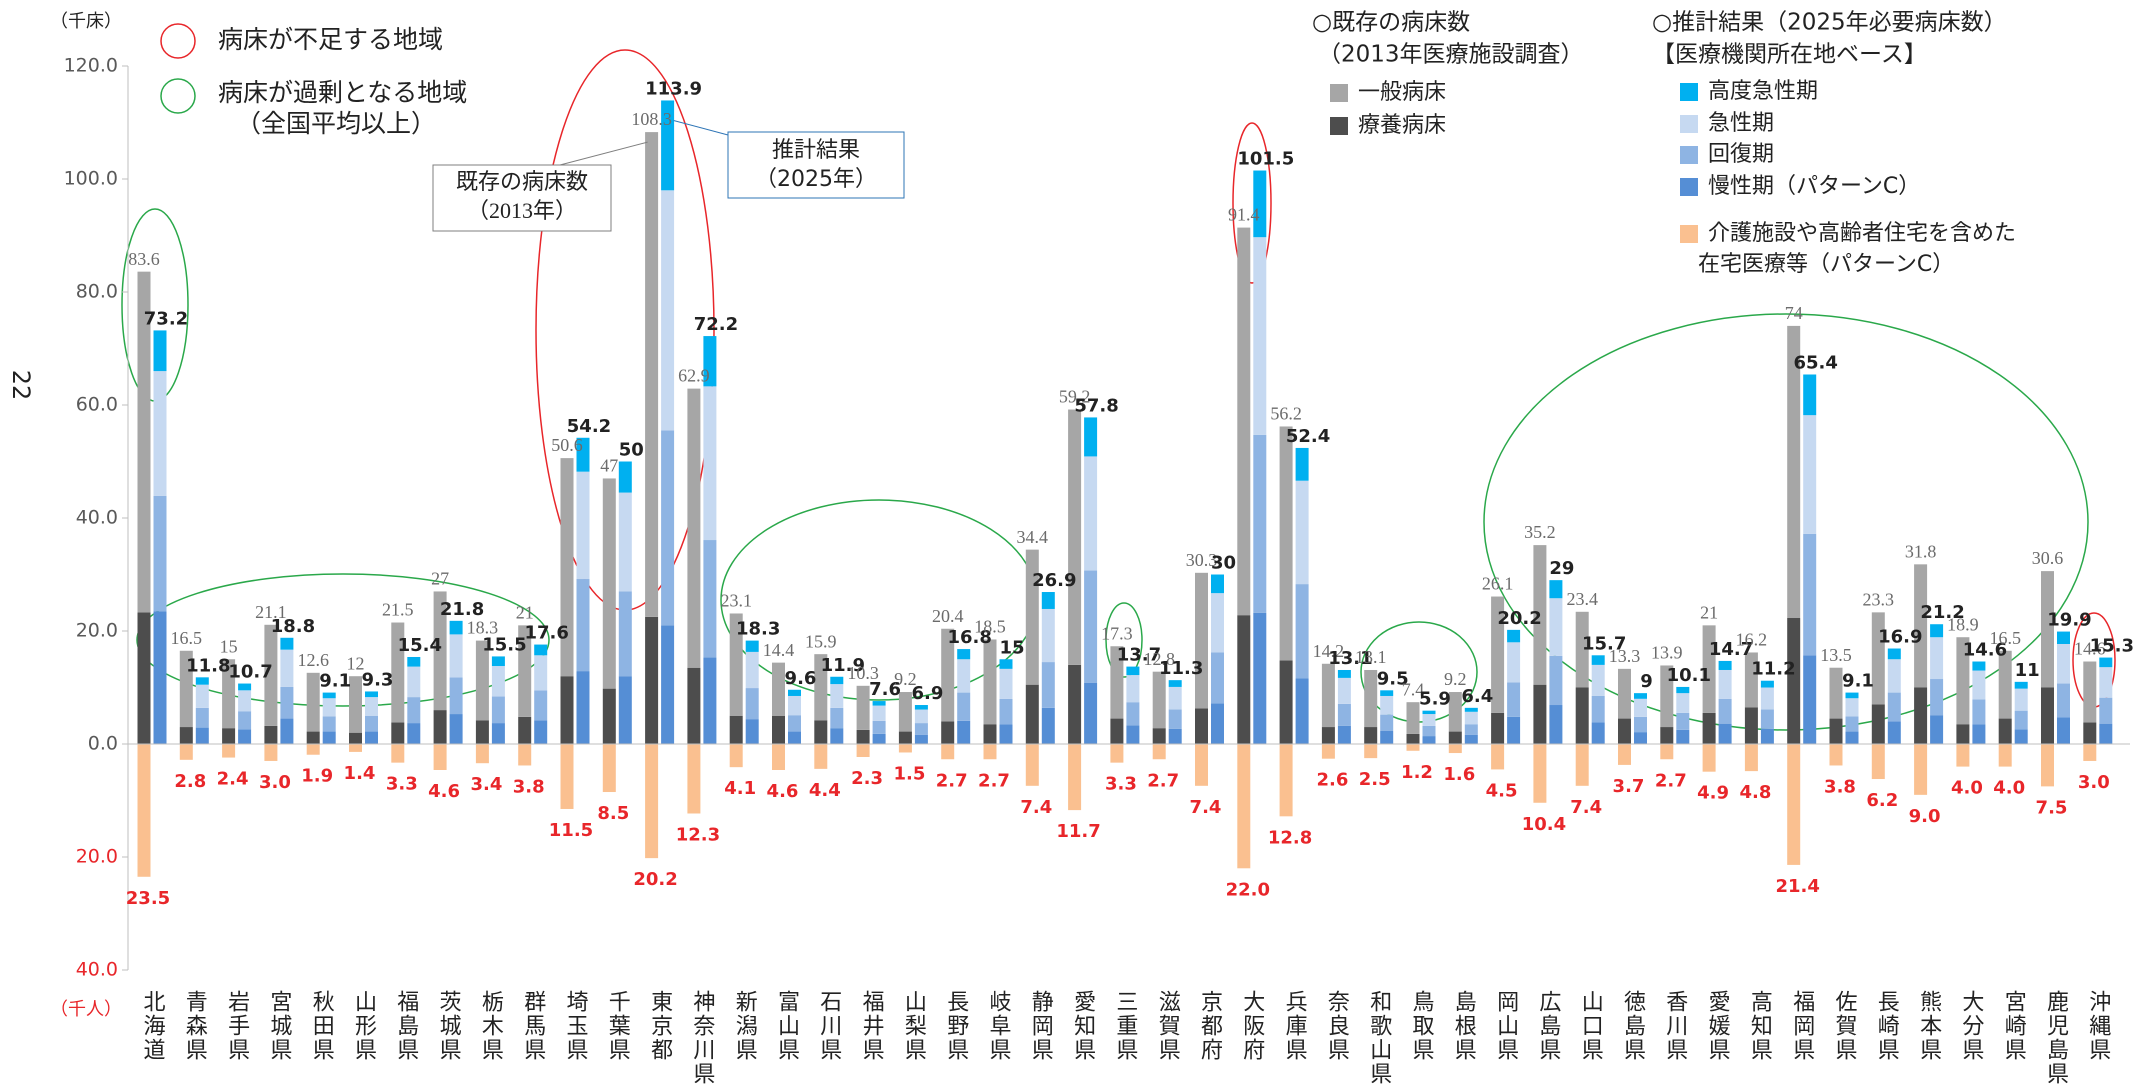  I want to click on legend-swatch, so click(1689, 124).